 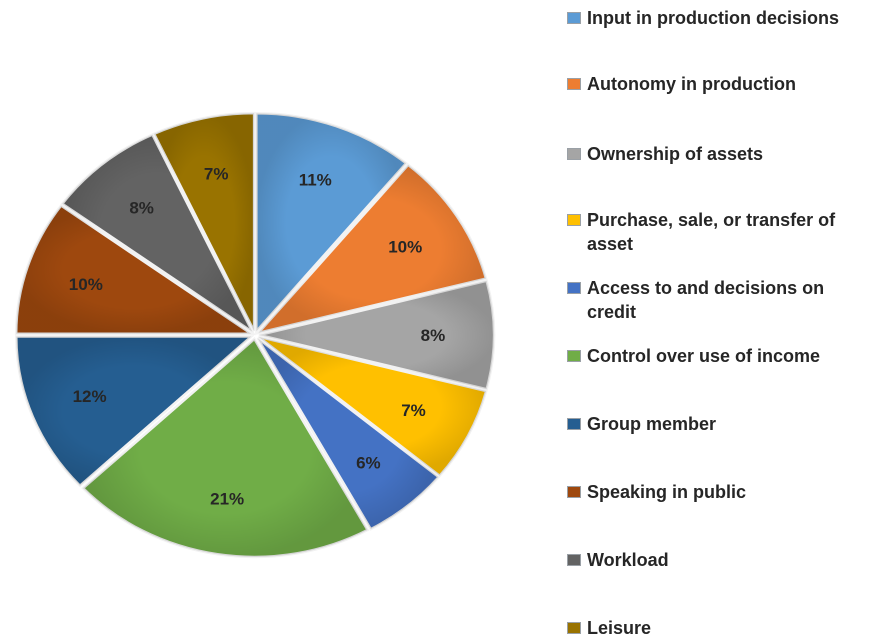 I want to click on legend-item: Access to and decisions on credit, so click(x=727, y=300).